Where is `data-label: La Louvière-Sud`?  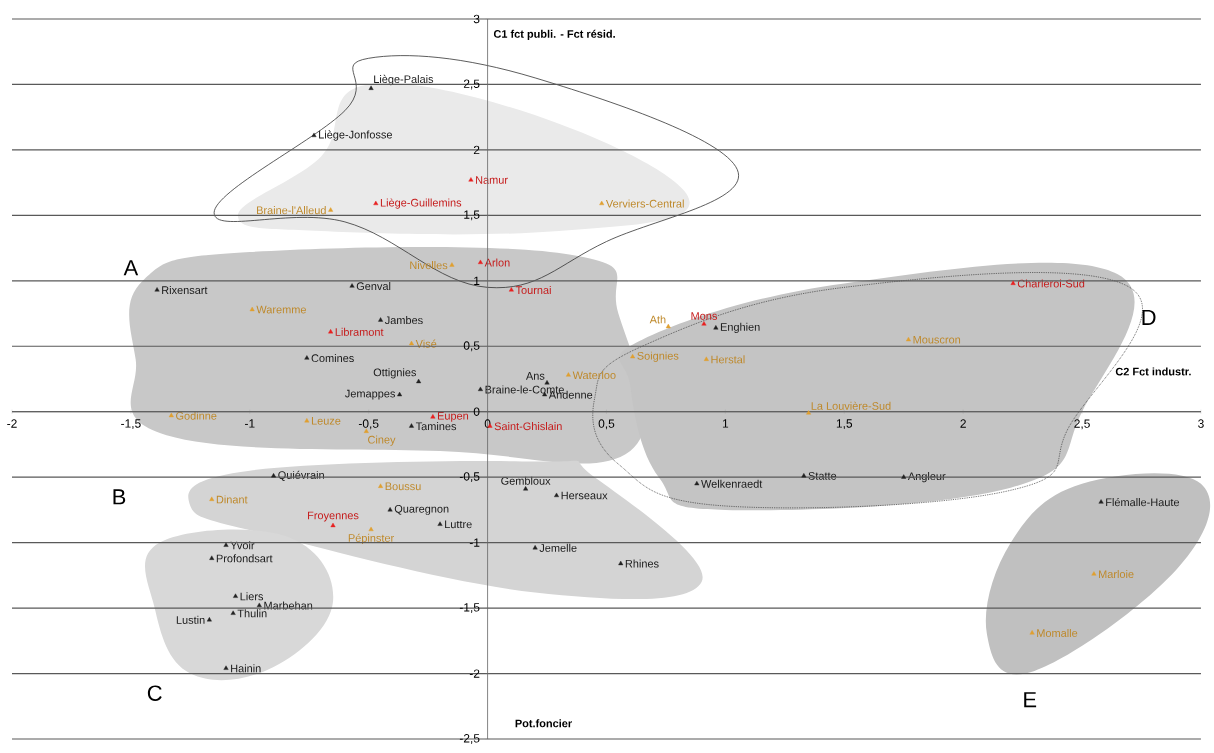 data-label: La Louvière-Sud is located at coordinates (851, 405).